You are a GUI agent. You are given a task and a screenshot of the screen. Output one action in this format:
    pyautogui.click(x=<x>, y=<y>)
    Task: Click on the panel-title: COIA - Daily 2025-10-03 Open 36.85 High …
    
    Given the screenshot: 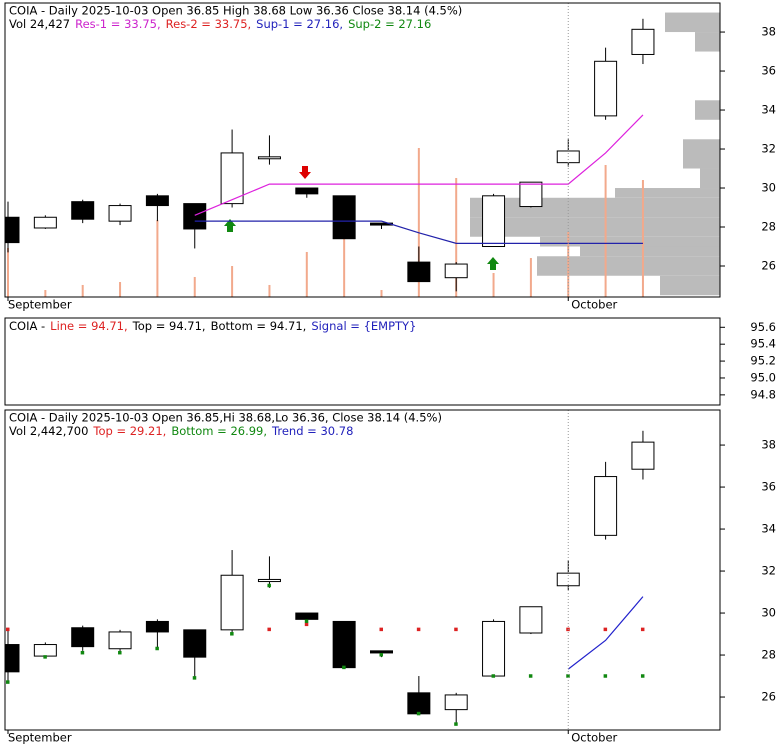 What is the action you would take?
    pyautogui.click(x=235, y=11)
    